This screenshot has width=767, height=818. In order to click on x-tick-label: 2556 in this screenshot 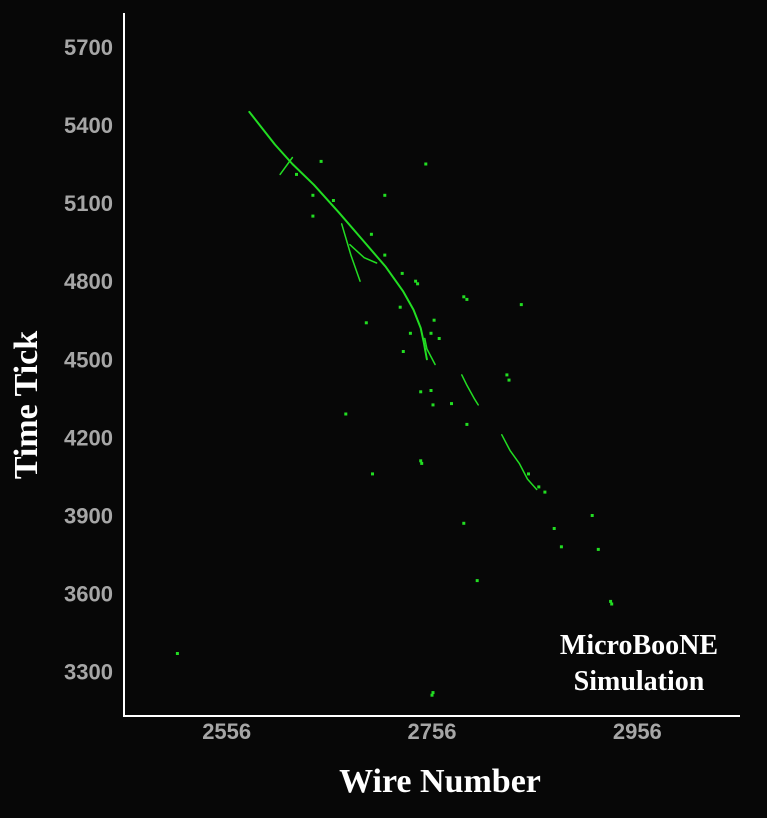, I will do `click(226, 731)`.